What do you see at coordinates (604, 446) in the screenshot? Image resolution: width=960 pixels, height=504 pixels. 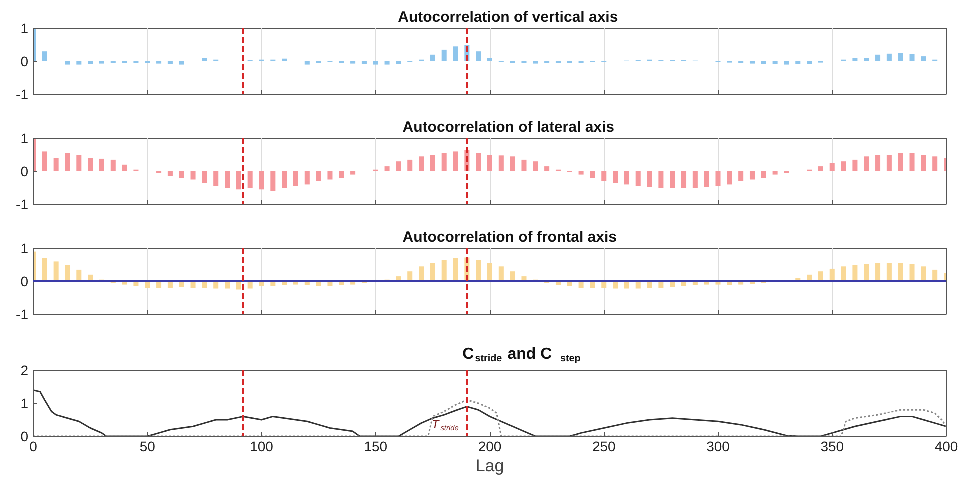 I see `x-tick-label: 250` at bounding box center [604, 446].